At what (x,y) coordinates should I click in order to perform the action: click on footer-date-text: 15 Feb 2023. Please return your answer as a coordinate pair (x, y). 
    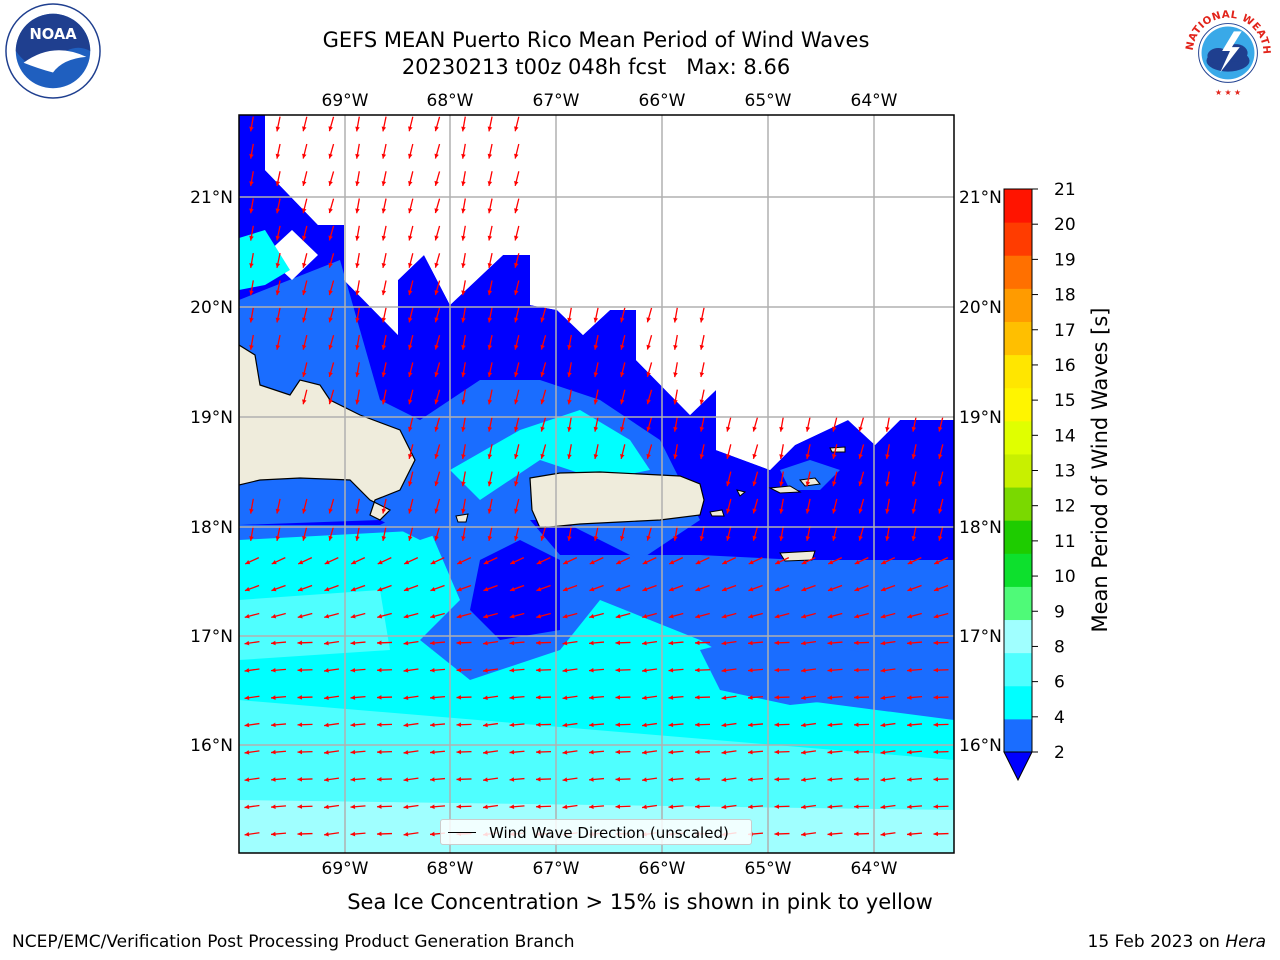
    Looking at the image, I should click on (1140, 942).